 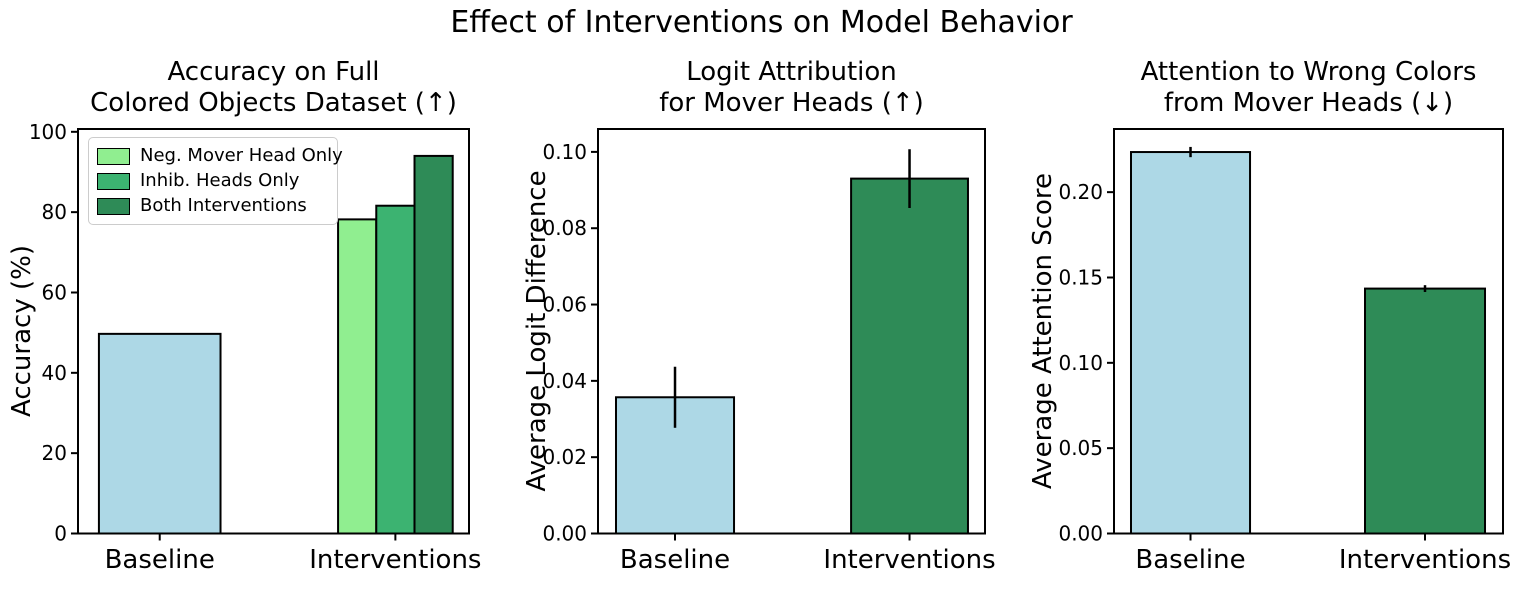 What do you see at coordinates (1308, 103) in the screenshot?
I see `subplot-attention-title-line2: from Mover Heads (↓)` at bounding box center [1308, 103].